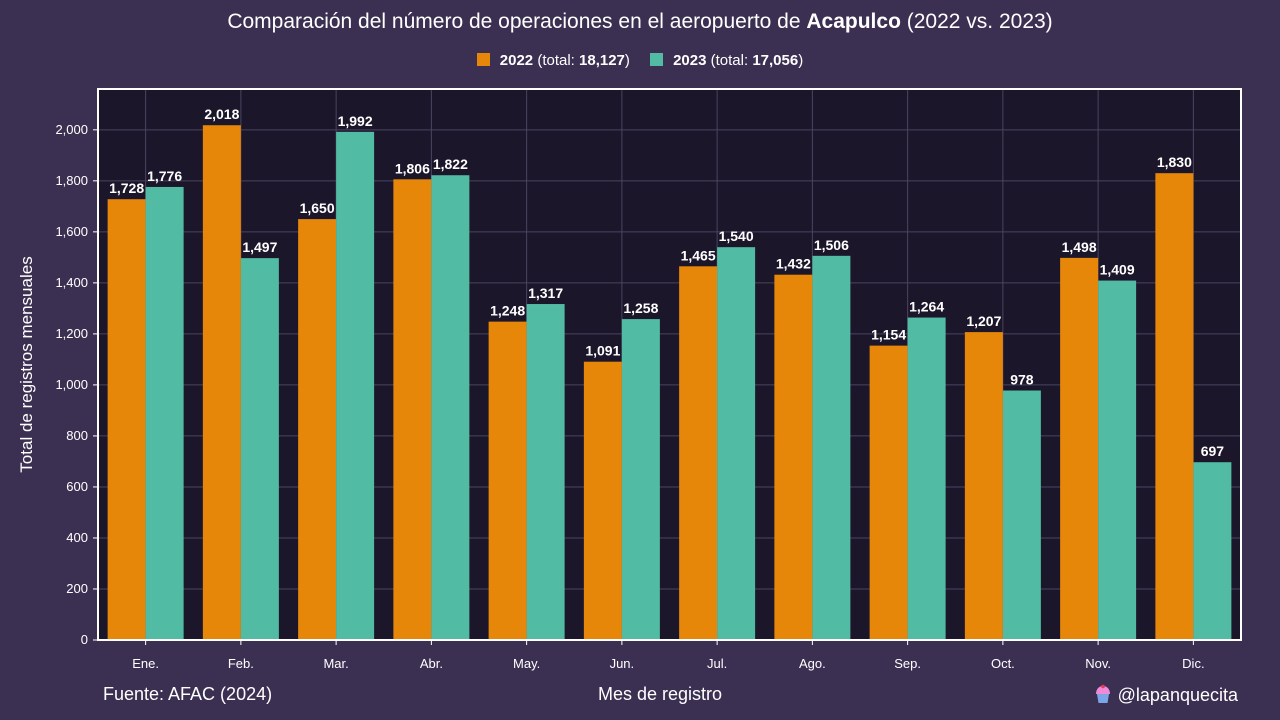 The width and height of the screenshot is (1280, 720). What do you see at coordinates (355, 385) in the screenshot?
I see `bar-2023-mar` at bounding box center [355, 385].